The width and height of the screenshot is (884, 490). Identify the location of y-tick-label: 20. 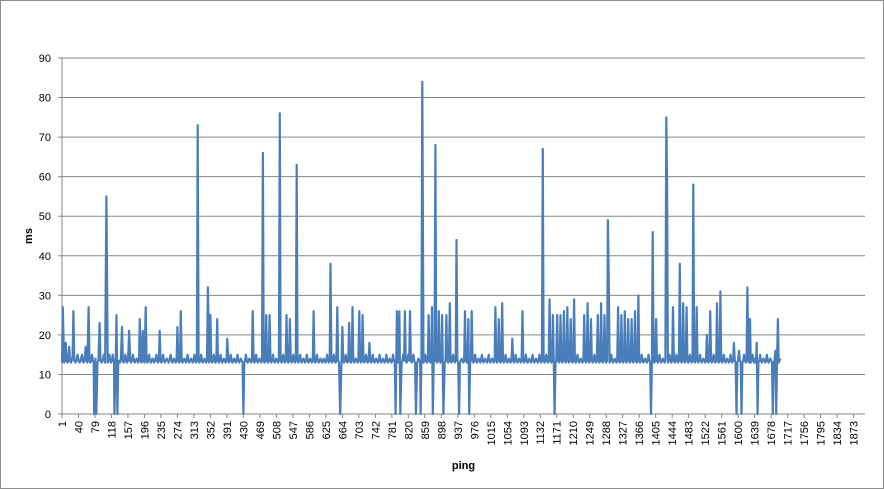
(45, 336).